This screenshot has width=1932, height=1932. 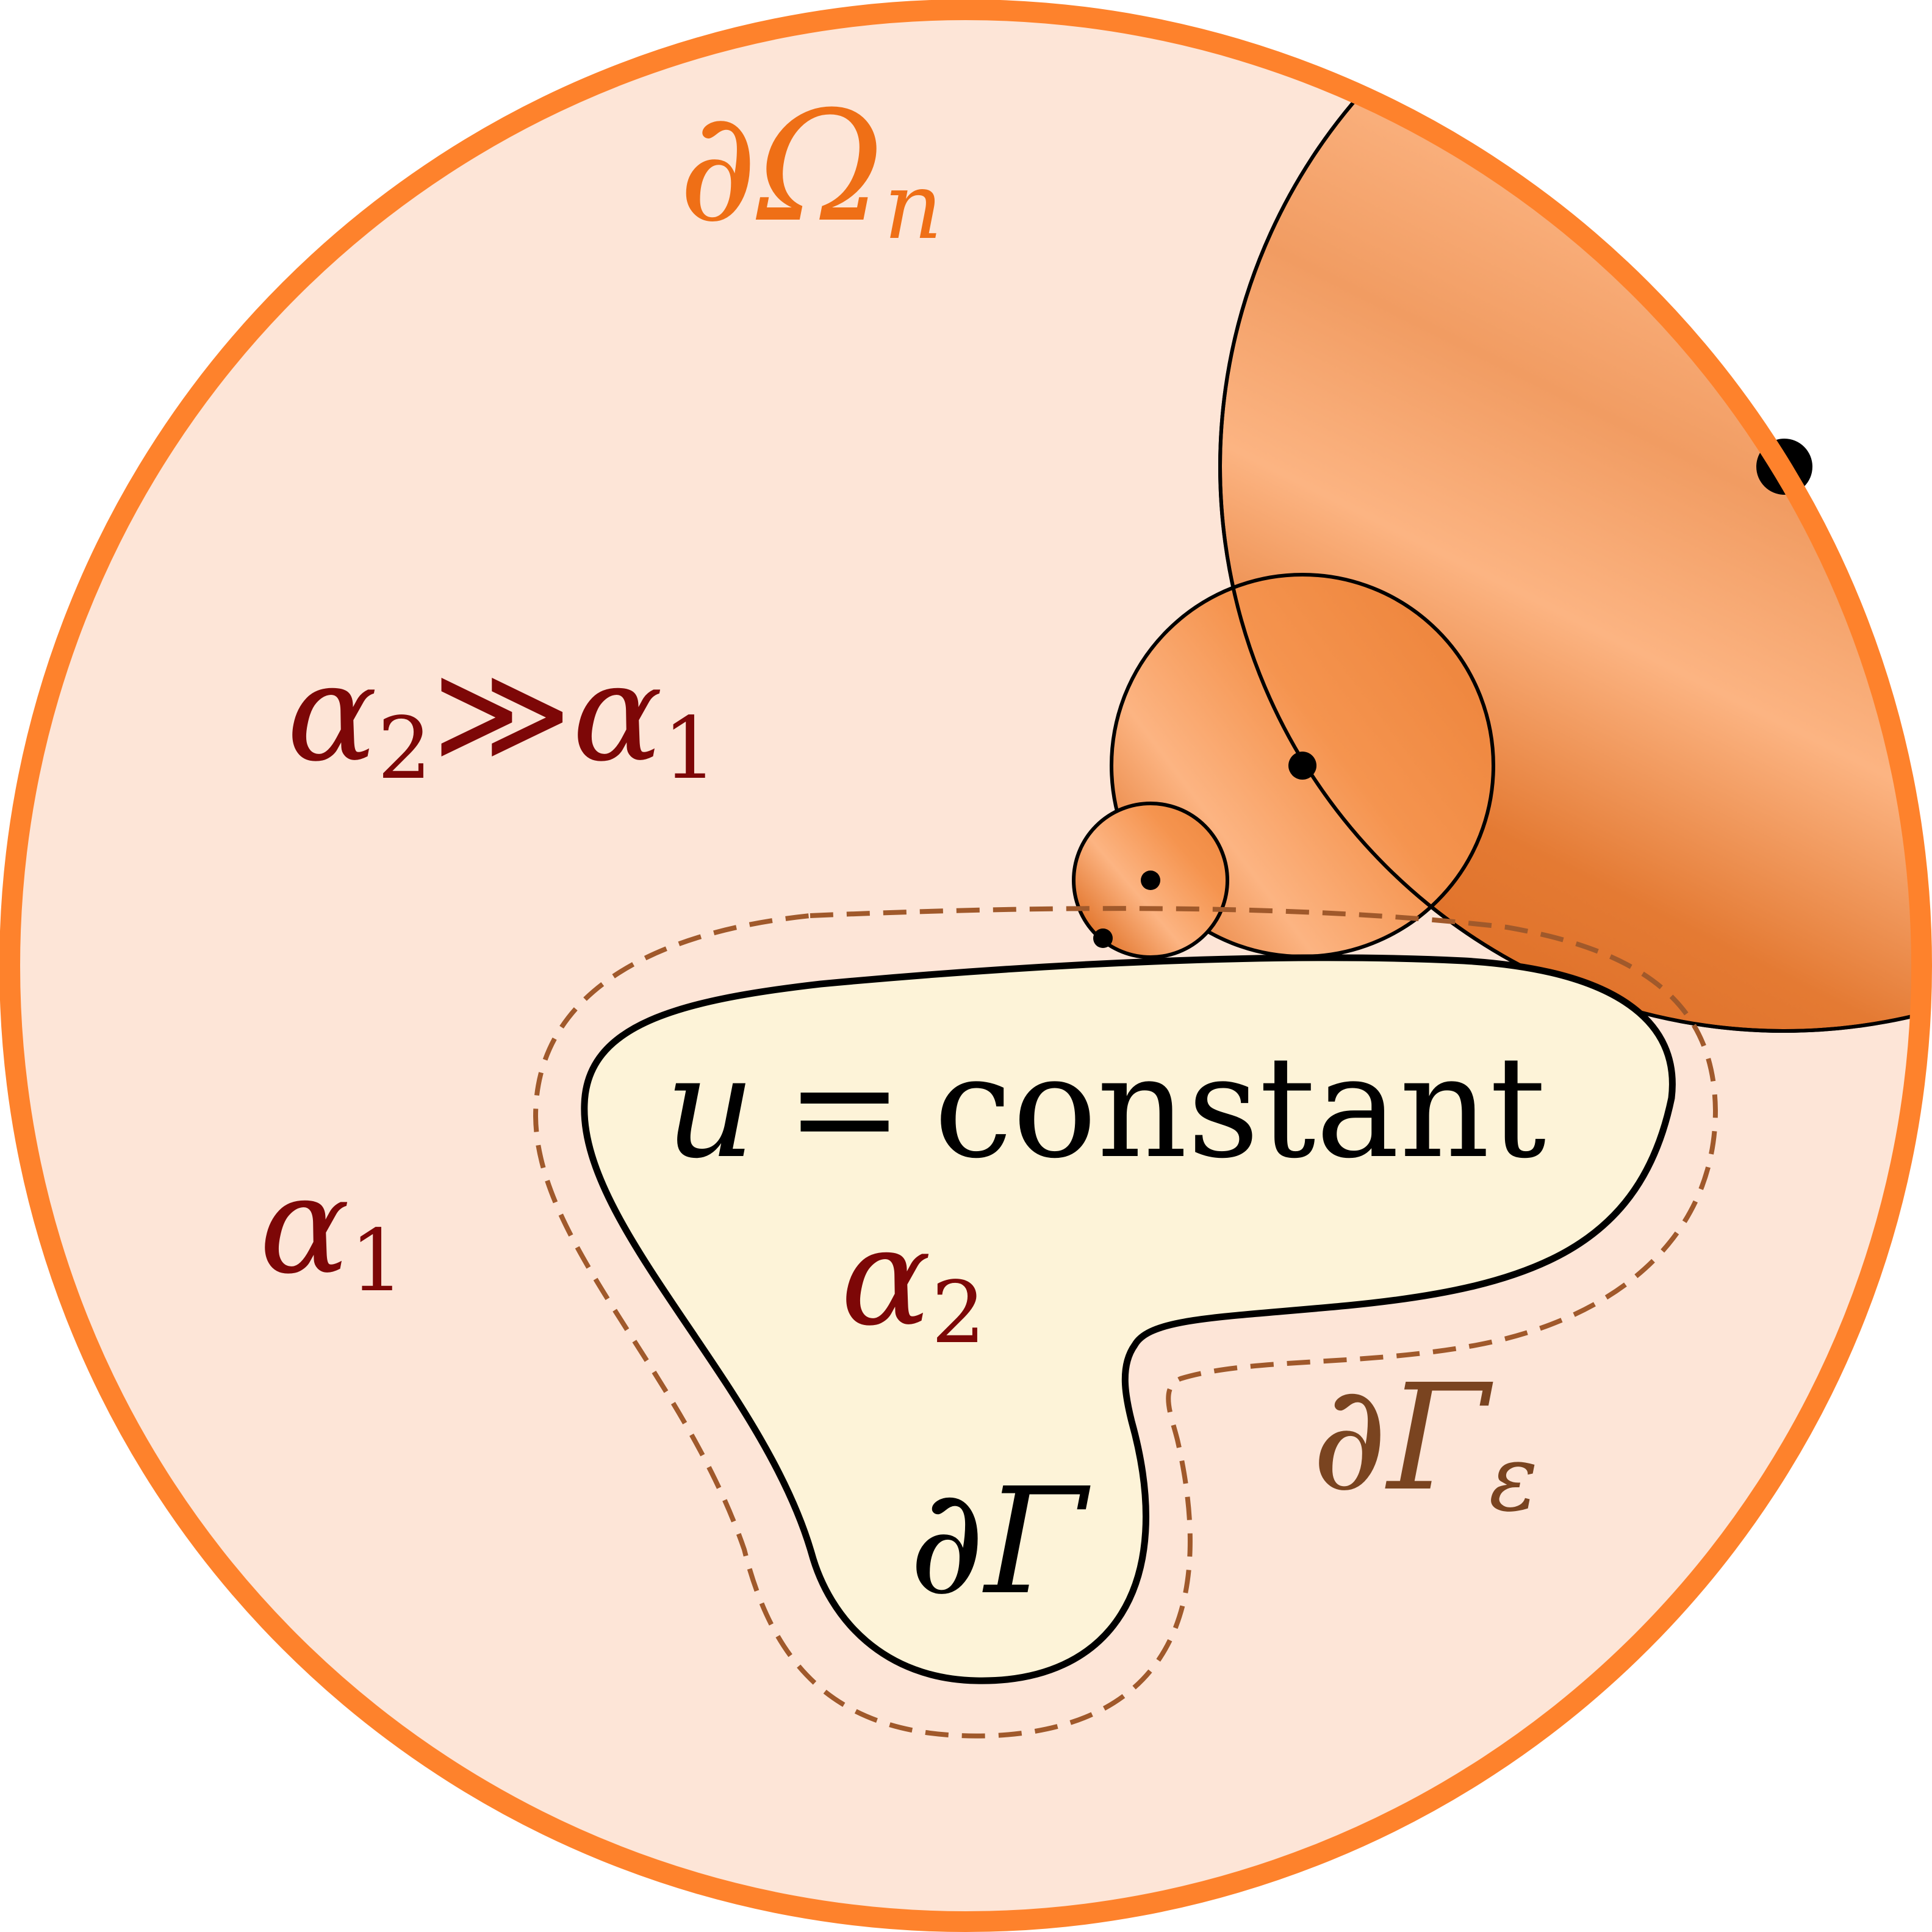 What do you see at coordinates (1103, 938) in the screenshot?
I see `contact-point` at bounding box center [1103, 938].